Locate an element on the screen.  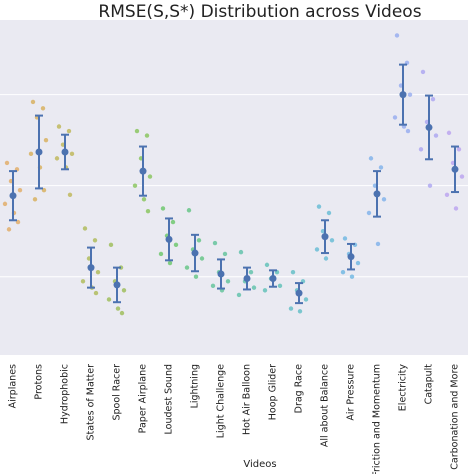
x-tick-label: Hydrophobic is located at coordinates (65, 394).